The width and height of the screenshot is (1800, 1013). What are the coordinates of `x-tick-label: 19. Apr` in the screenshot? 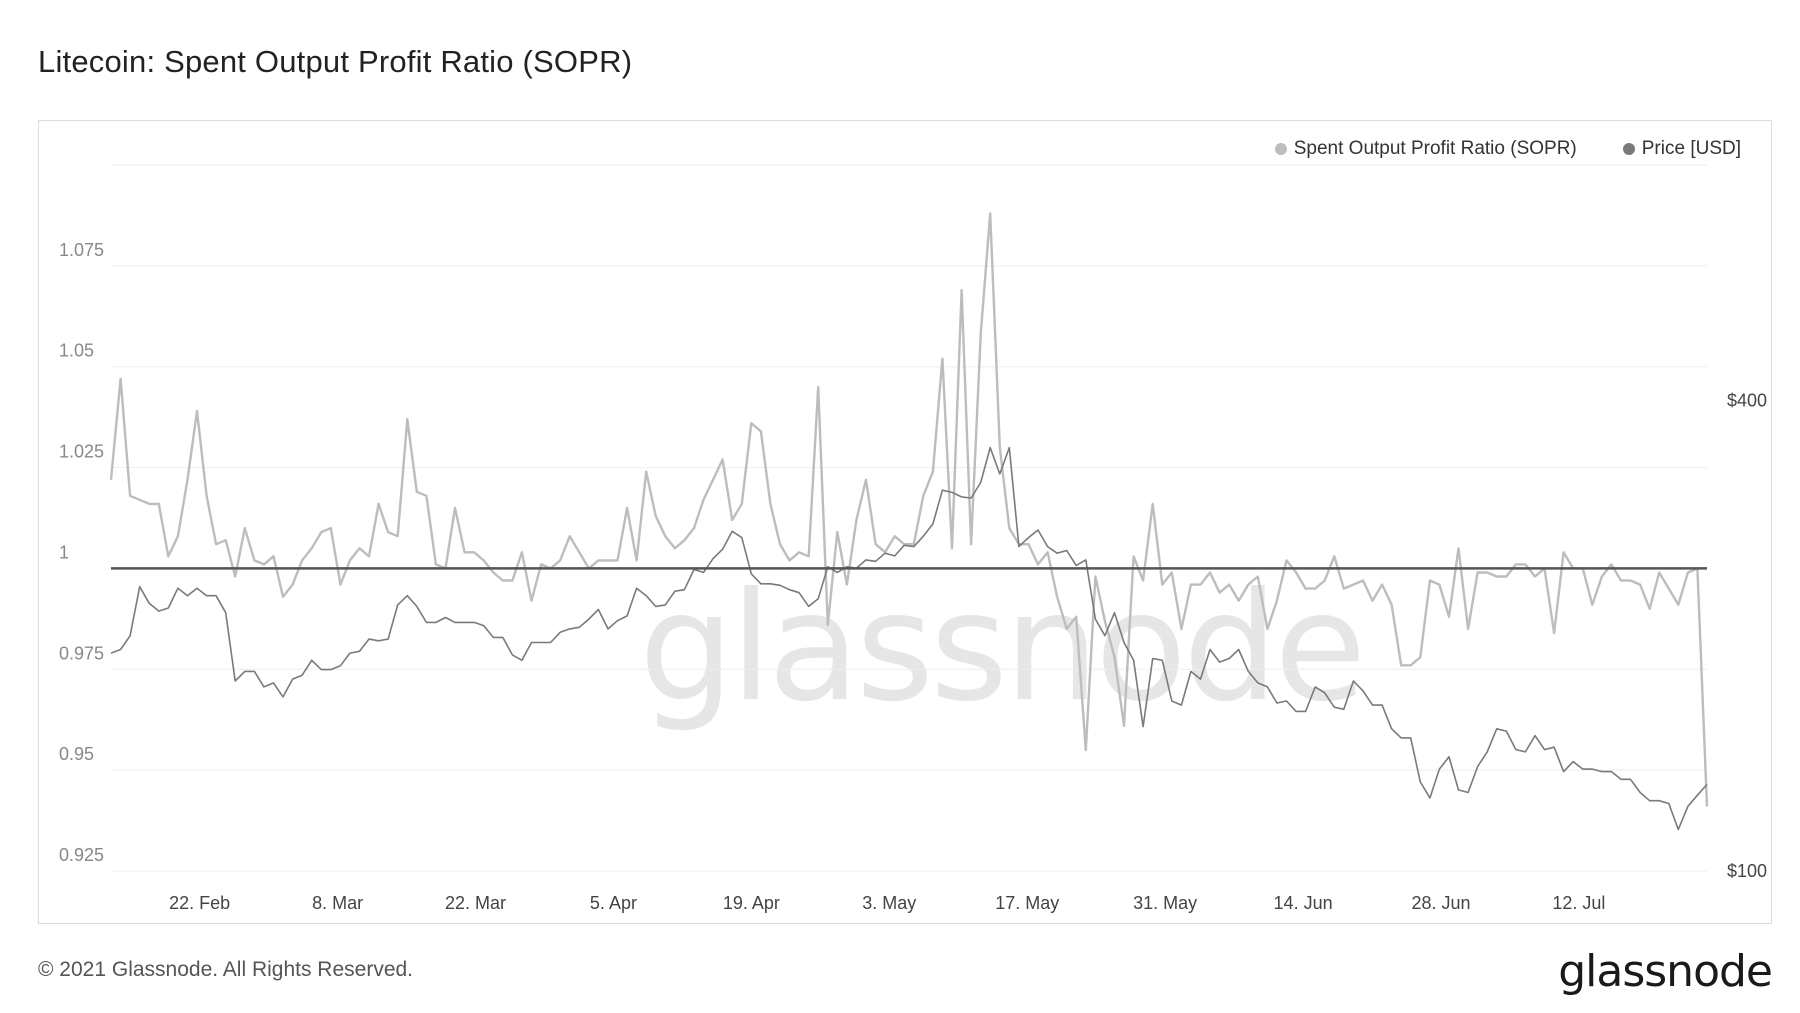 It's located at (751, 903).